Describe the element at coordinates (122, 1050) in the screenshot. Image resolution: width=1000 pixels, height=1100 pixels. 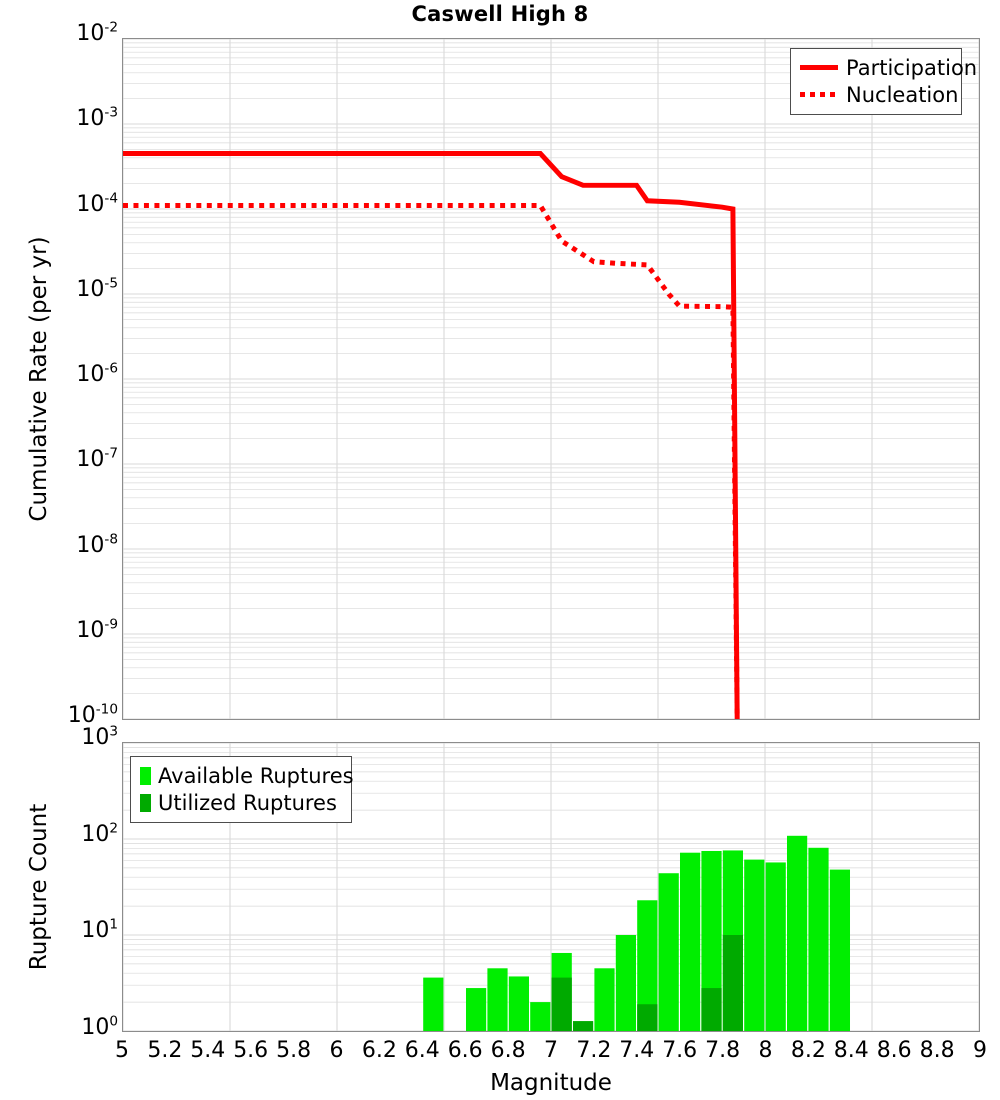
I see `x-tick-label: 5` at that location.